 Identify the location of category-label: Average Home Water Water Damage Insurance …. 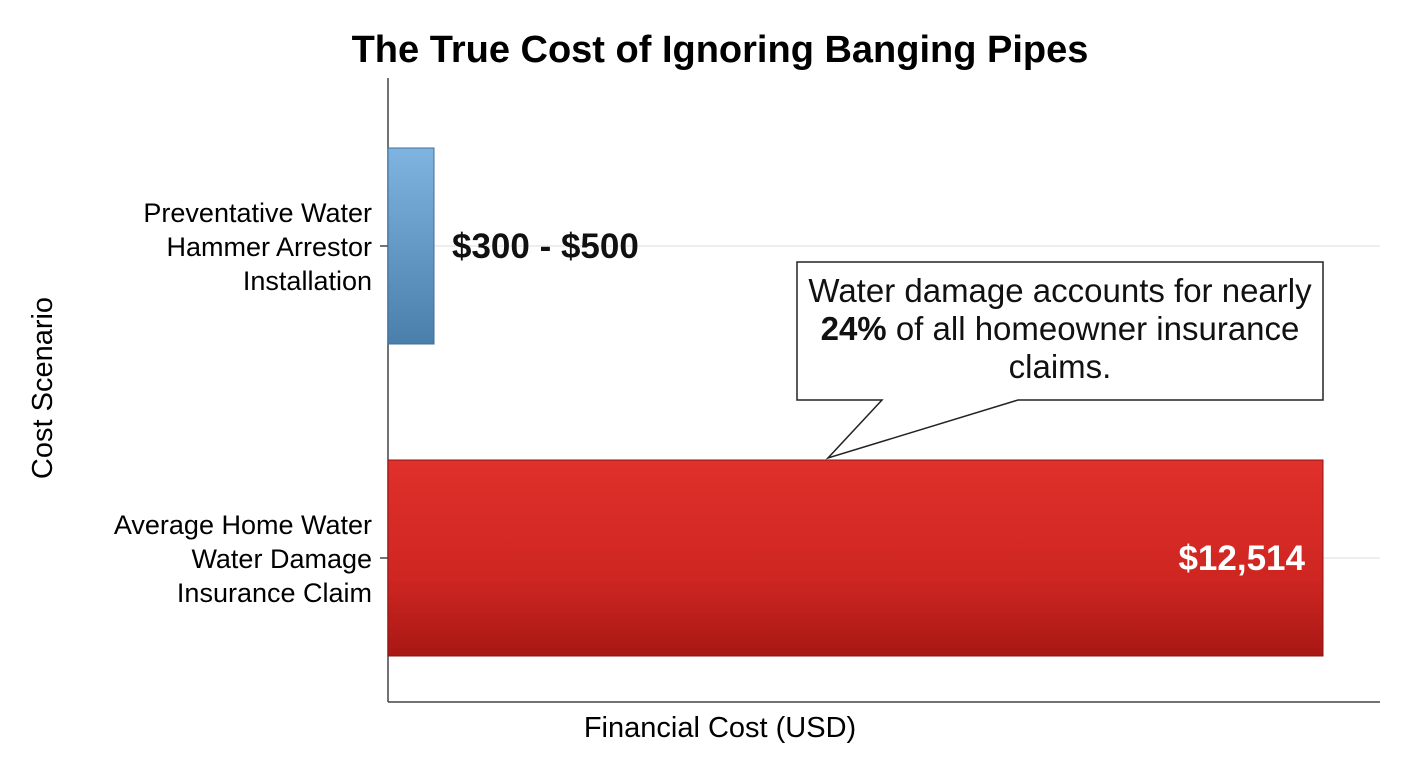
(243, 559).